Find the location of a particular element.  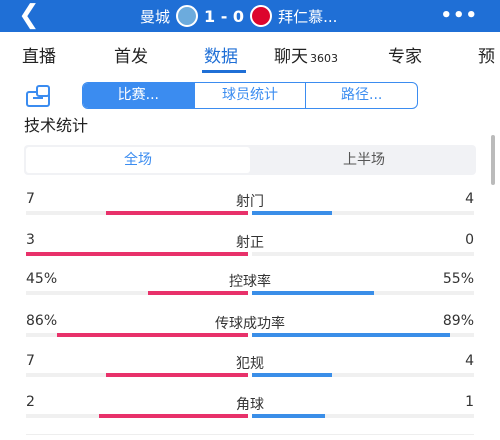

stat-away-value: 1 is located at coordinates (469, 402).